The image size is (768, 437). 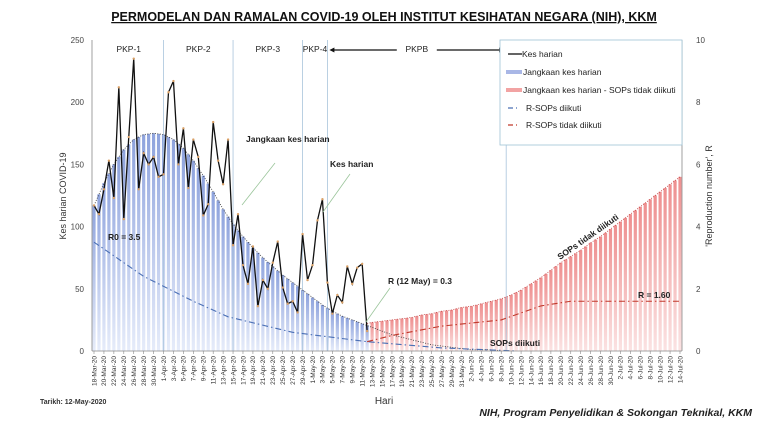 I want to click on x-tick-label: 22-Mar-20, so click(x=114, y=371).